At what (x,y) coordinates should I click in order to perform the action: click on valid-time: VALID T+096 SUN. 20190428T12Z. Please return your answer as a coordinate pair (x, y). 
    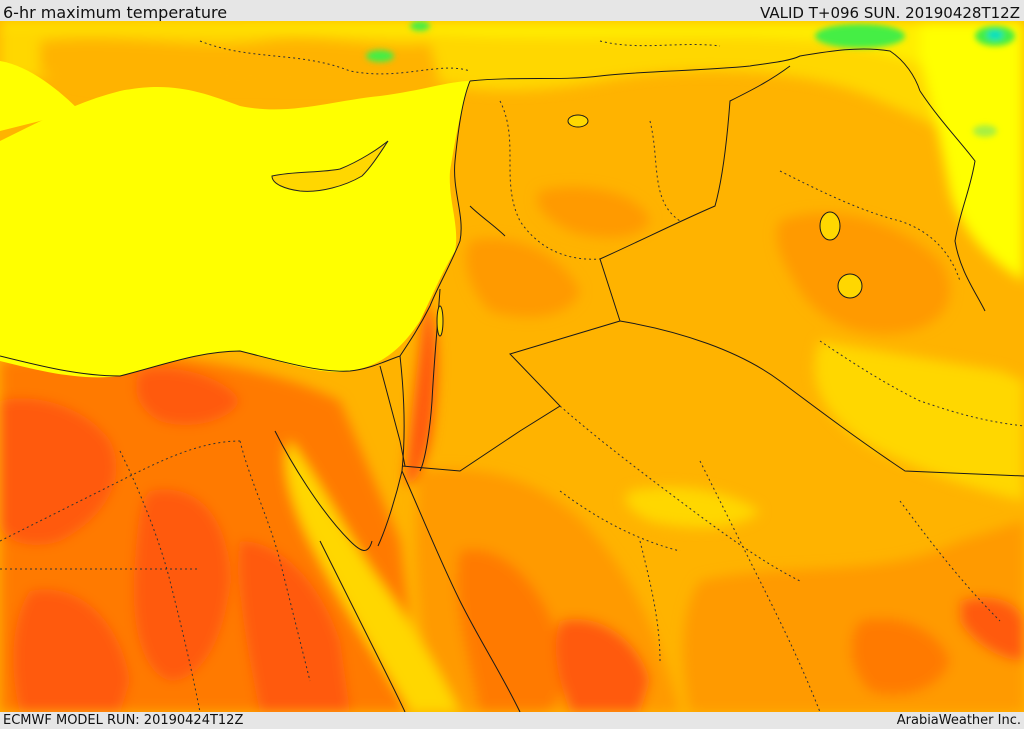
    Looking at the image, I should click on (890, 13).